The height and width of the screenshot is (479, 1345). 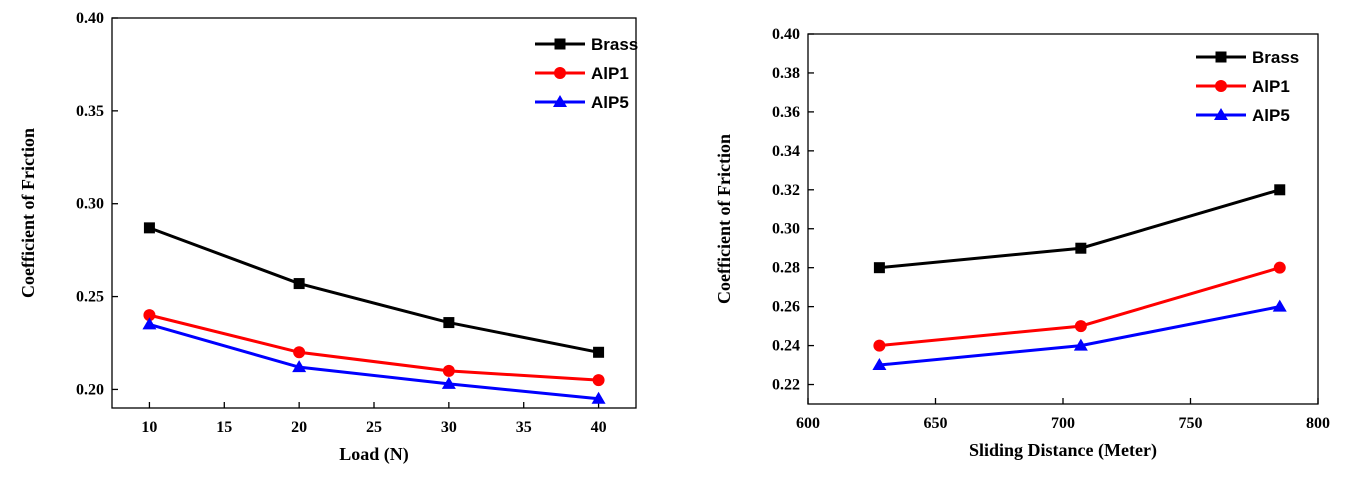 I want to click on x-tick-label: 40, so click(x=599, y=427).